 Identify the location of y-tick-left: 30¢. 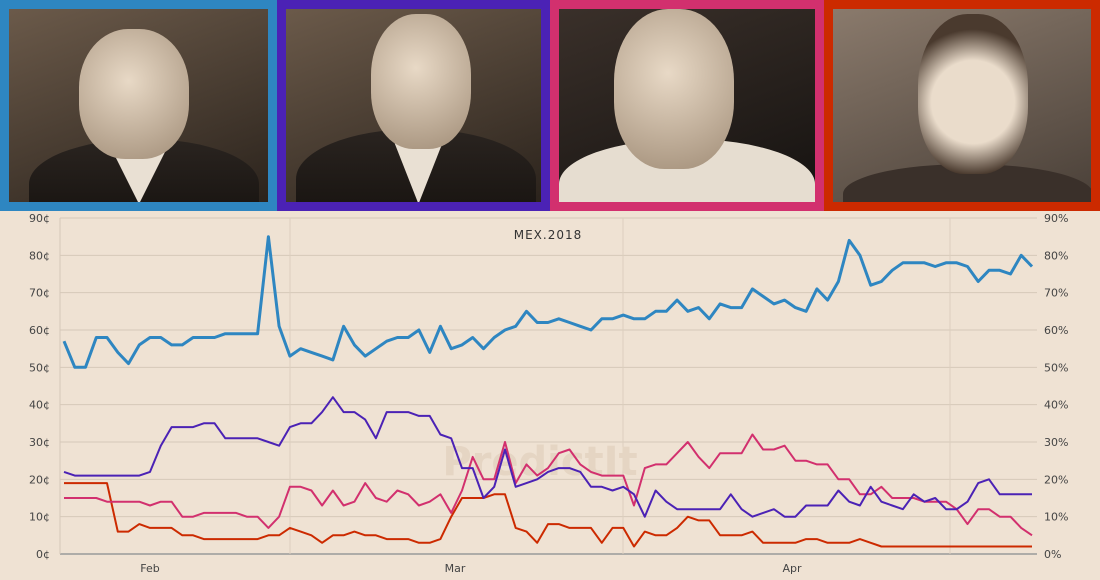
(39, 442).